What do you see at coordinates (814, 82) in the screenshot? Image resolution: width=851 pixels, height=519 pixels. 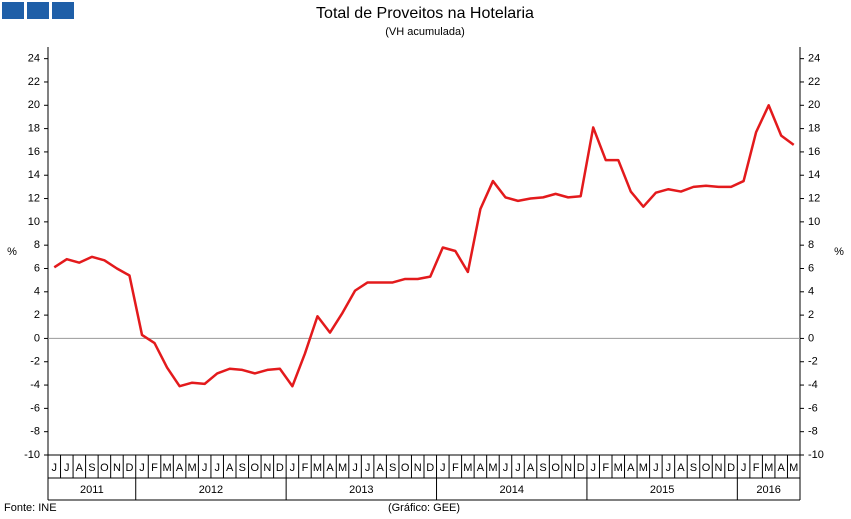 I see `y2-tick-label: 22` at bounding box center [814, 82].